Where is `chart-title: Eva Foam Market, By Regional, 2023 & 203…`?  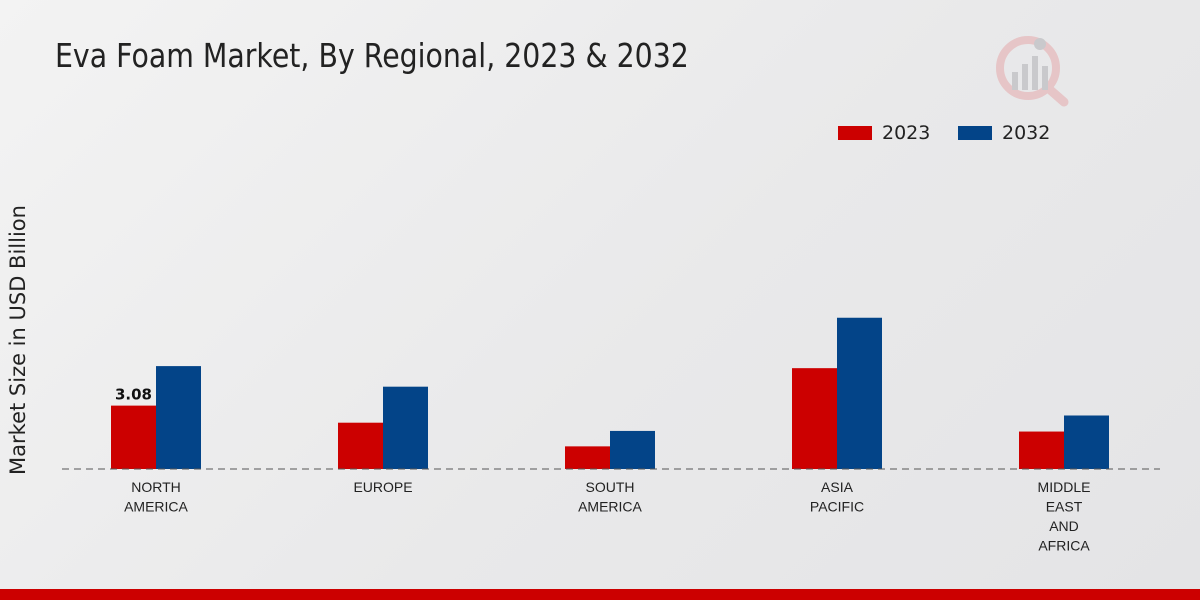 chart-title: Eva Foam Market, By Regional, 2023 & 203… is located at coordinates (372, 55).